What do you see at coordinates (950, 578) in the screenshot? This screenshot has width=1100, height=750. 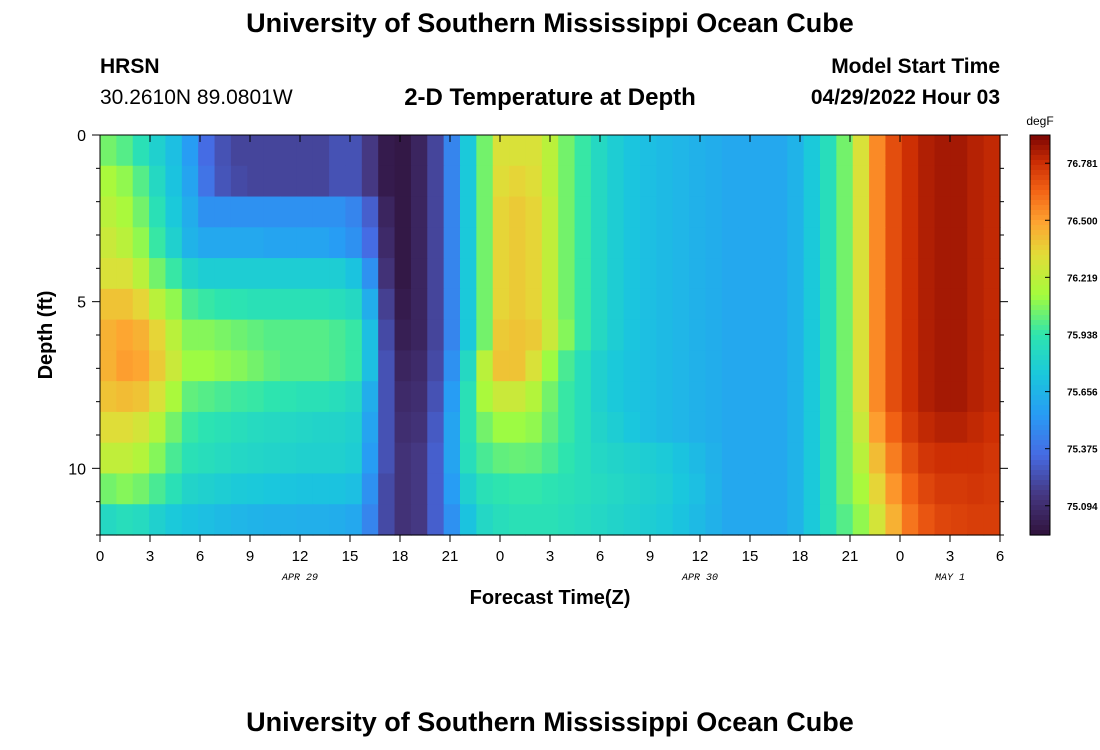 I see `date-label: MAY 1` at bounding box center [950, 578].